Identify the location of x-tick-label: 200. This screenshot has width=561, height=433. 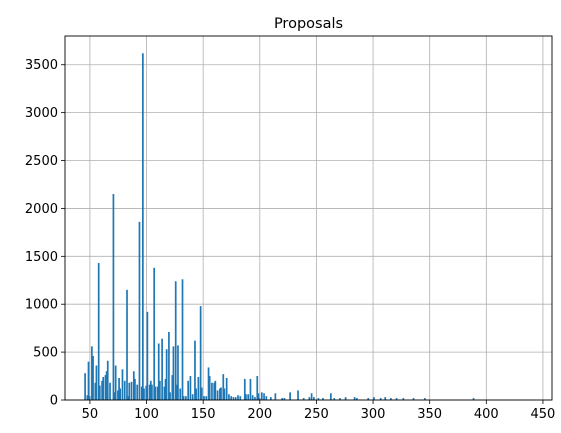
(259, 414).